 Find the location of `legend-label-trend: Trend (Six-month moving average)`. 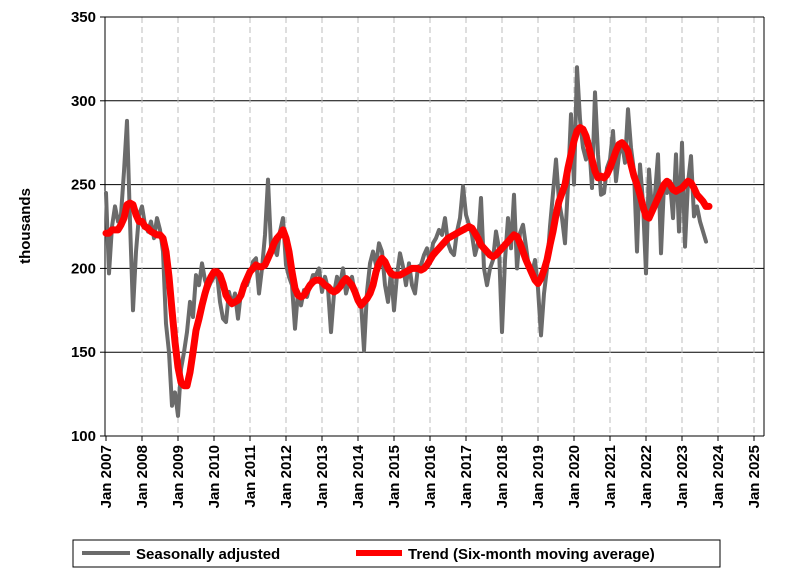

legend-label-trend: Trend (Six-month moving average) is located at coordinates (531, 554).